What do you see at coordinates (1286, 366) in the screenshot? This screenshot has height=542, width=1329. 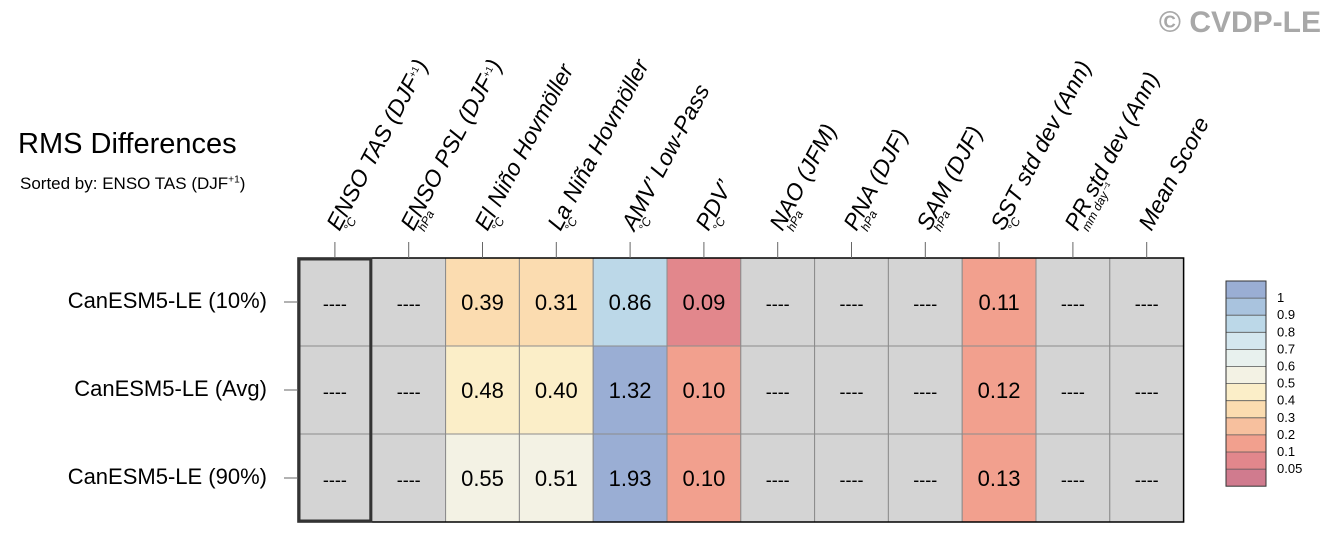 I see `colorbar-label: 0.6` at bounding box center [1286, 366].